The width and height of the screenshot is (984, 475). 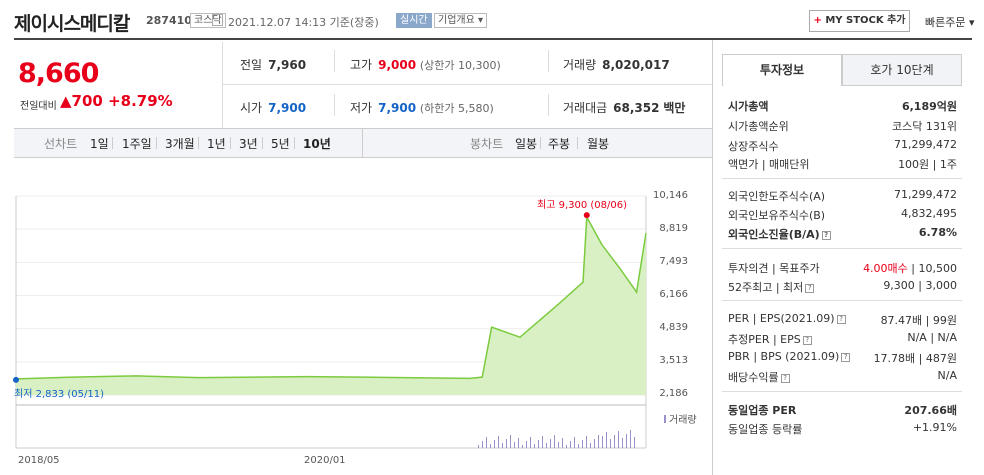 What do you see at coordinates (766, 287) in the screenshot?
I see `52w-text: 52주최고 | 최저` at bounding box center [766, 287].